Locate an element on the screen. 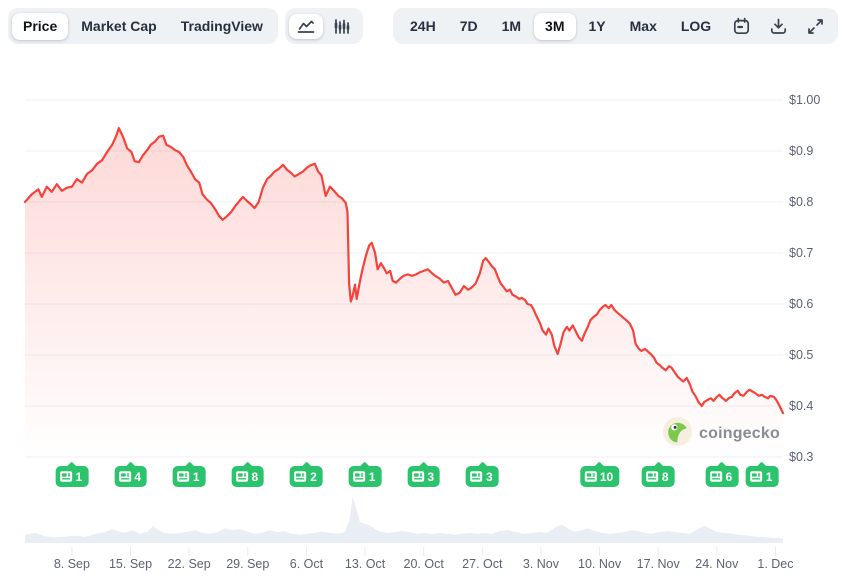 The image size is (846, 582). chart-type-button-line-chart is located at coordinates (305, 26).